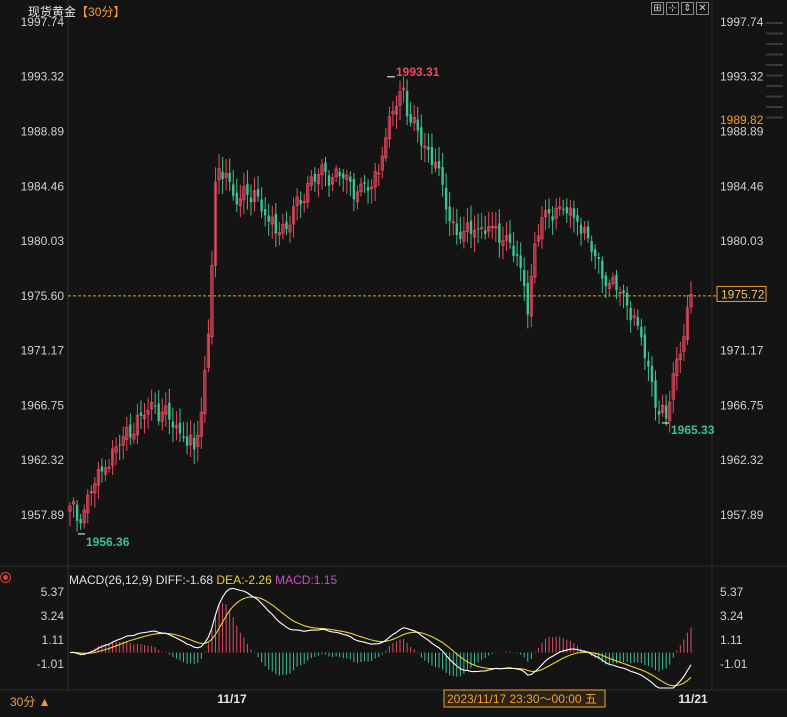 The width and height of the screenshot is (787, 717). What do you see at coordinates (43, 77) in the screenshot?
I see `price-tick-label-left: 1993.32` at bounding box center [43, 77].